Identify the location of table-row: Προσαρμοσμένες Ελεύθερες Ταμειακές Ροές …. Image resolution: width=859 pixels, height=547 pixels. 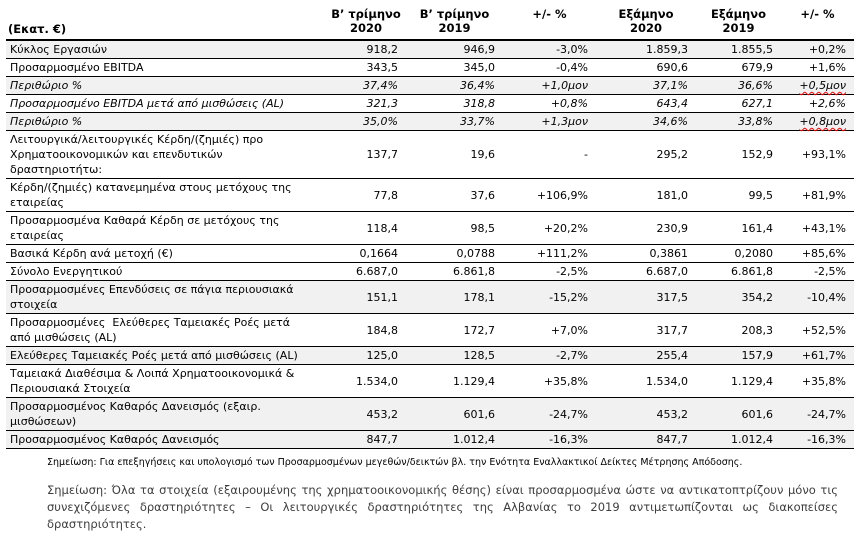
(430, 330).